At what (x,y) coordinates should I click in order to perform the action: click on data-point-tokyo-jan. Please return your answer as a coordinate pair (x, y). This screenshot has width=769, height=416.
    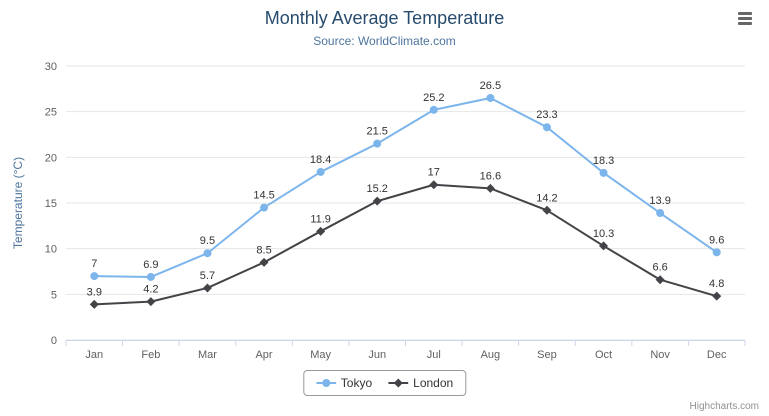
    Looking at the image, I should click on (94, 276).